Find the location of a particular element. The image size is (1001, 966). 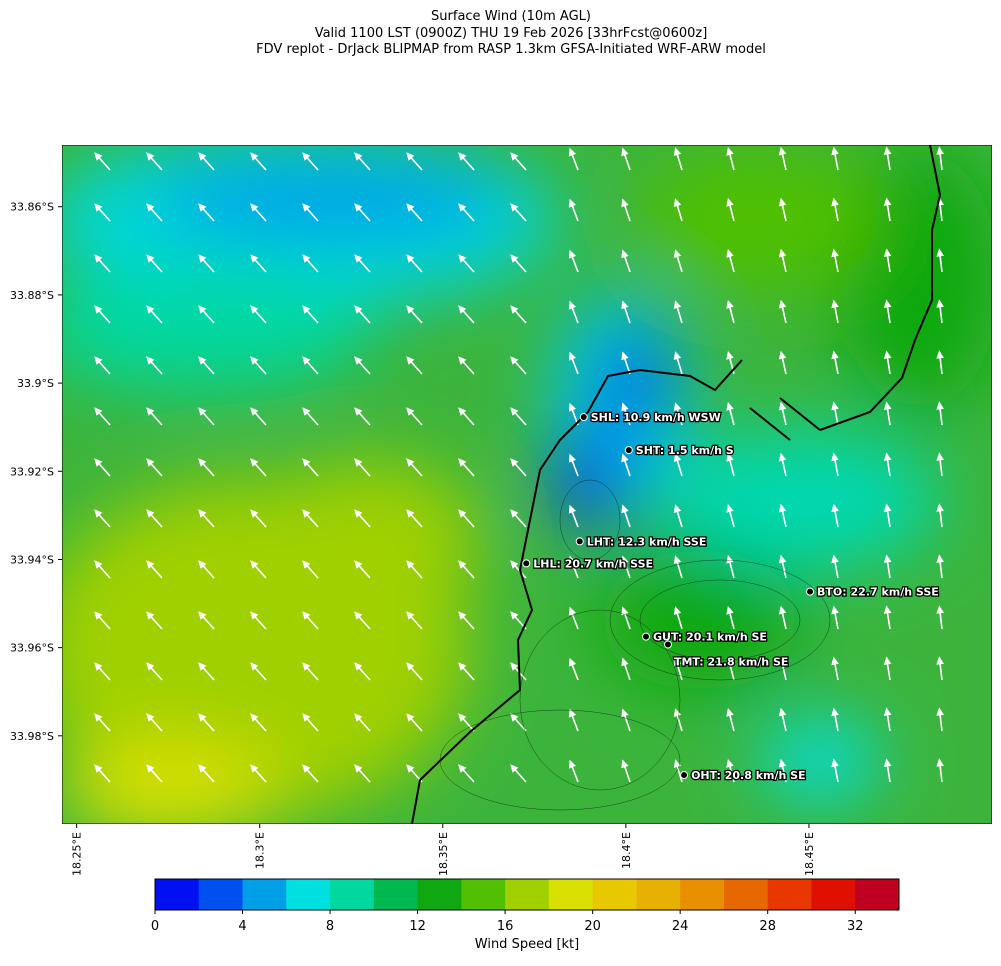

colorbar-tick-label: 0 is located at coordinates (155, 926).